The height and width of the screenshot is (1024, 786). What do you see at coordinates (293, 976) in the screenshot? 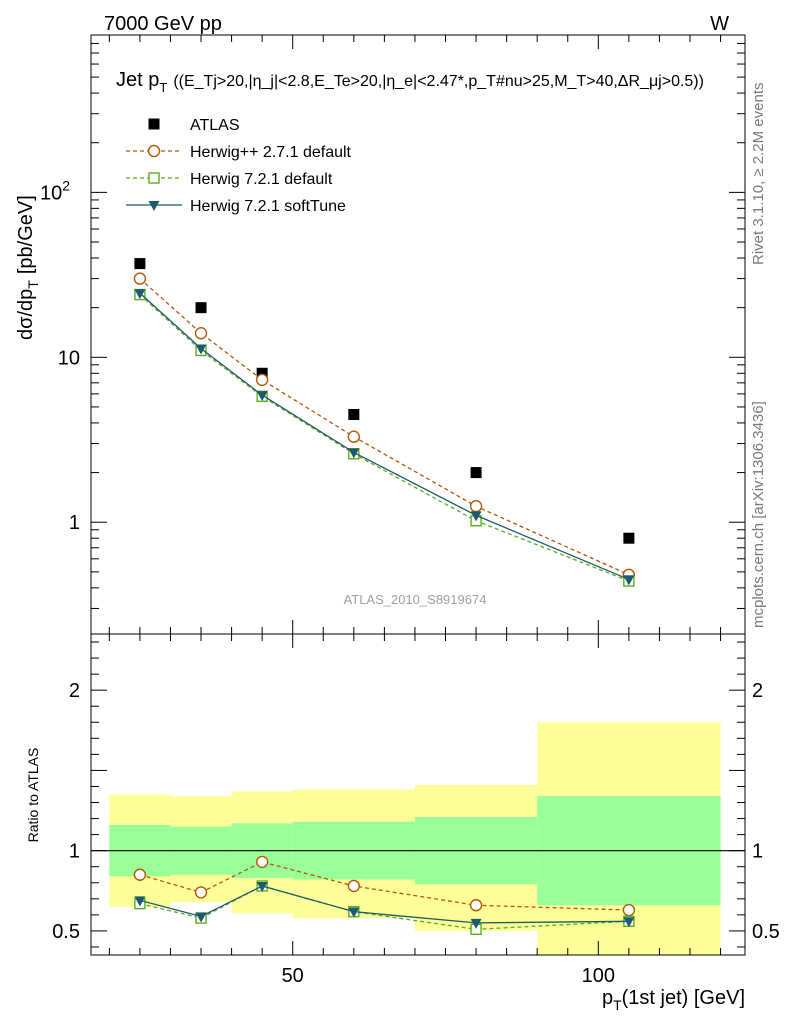
I see `x-tick-label-0: 50` at bounding box center [293, 976].